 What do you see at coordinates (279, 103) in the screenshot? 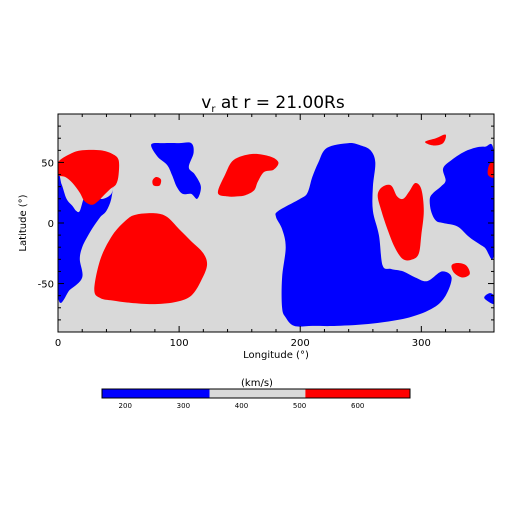
I see `title-rest: at r = 21.00Rs` at bounding box center [279, 103].